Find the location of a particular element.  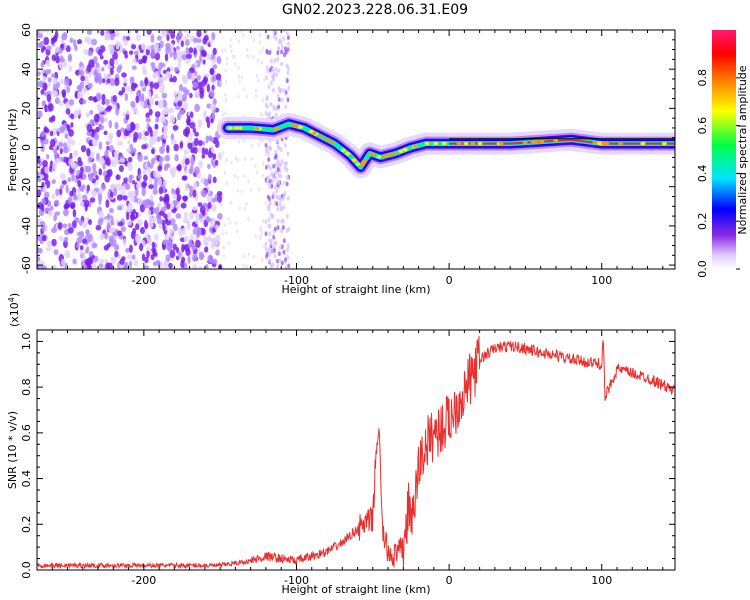

colorbar-ticks: 0.0 0.2 0.4 0.6 0.8 is located at coordinates (718, 173).